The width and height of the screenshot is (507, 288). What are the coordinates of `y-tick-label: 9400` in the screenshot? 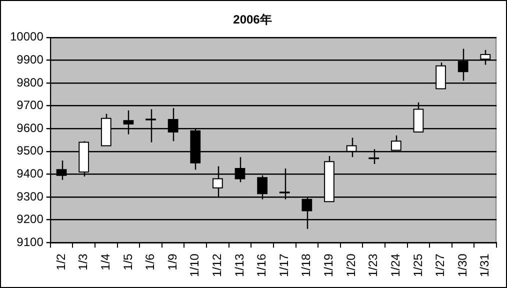 It's located at (30, 173).